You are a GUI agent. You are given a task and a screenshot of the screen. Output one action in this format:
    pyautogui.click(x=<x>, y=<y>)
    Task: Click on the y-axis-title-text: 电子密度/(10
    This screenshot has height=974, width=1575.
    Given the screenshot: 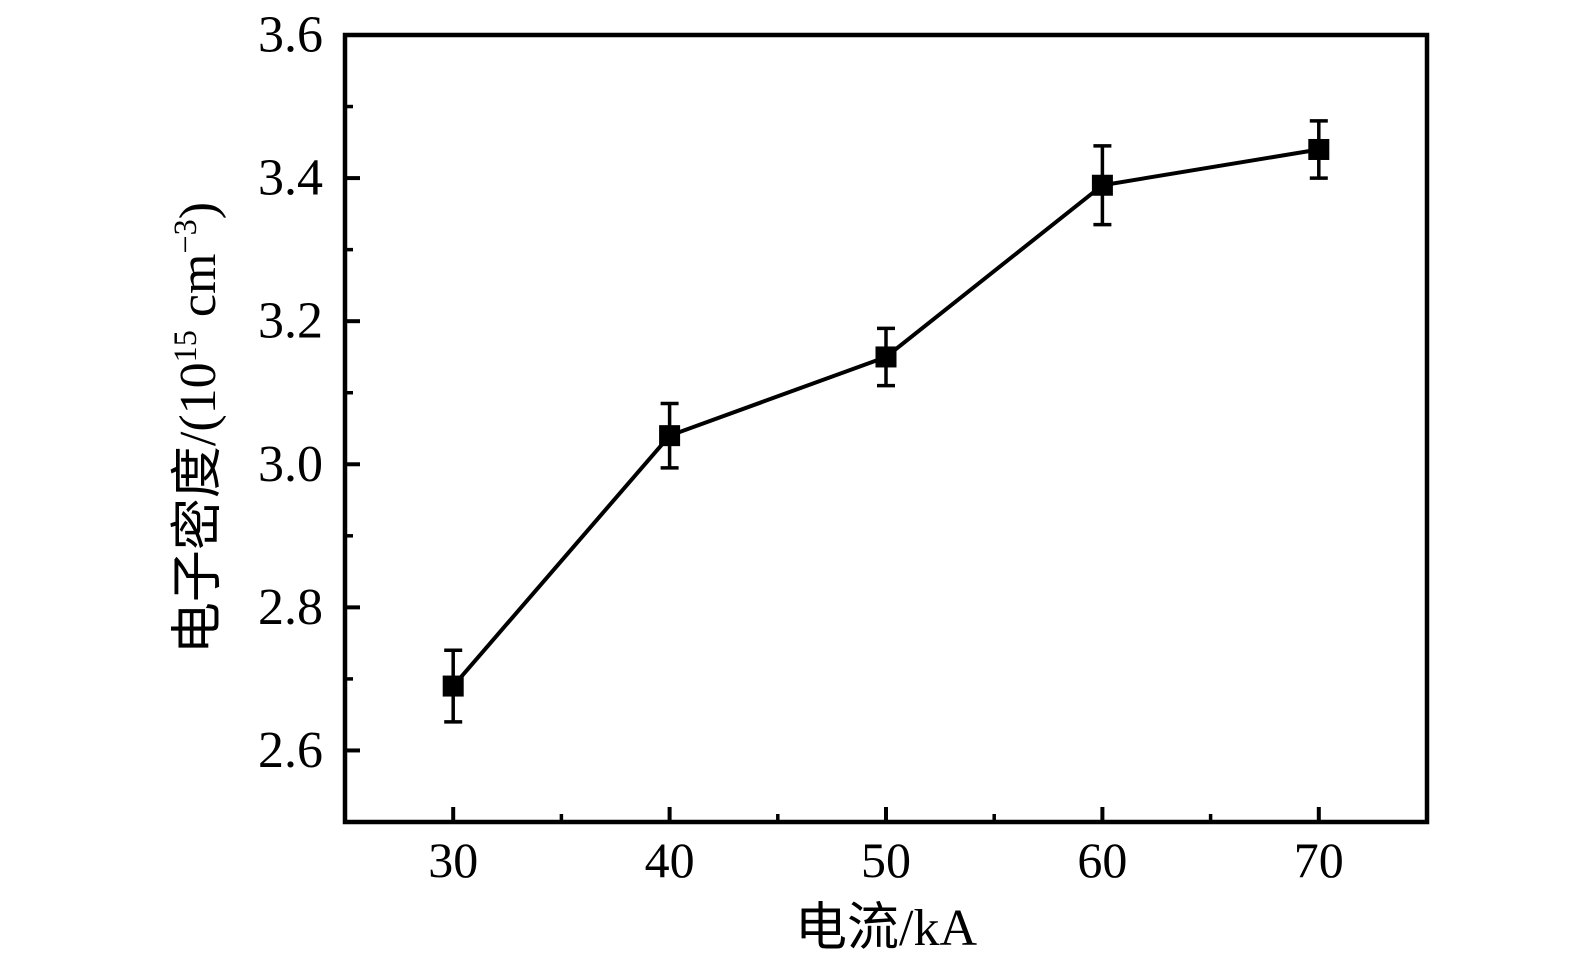 What is the action you would take?
    pyautogui.click(x=199, y=508)
    